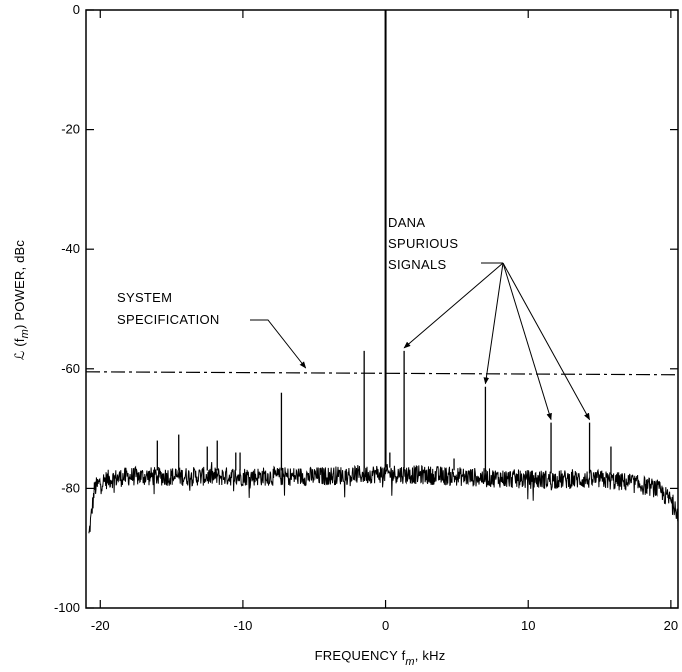 The height and width of the screenshot is (672, 682). Describe the element at coordinates (384, 412) in the screenshot. I see `spurious-signal-lines` at that location.